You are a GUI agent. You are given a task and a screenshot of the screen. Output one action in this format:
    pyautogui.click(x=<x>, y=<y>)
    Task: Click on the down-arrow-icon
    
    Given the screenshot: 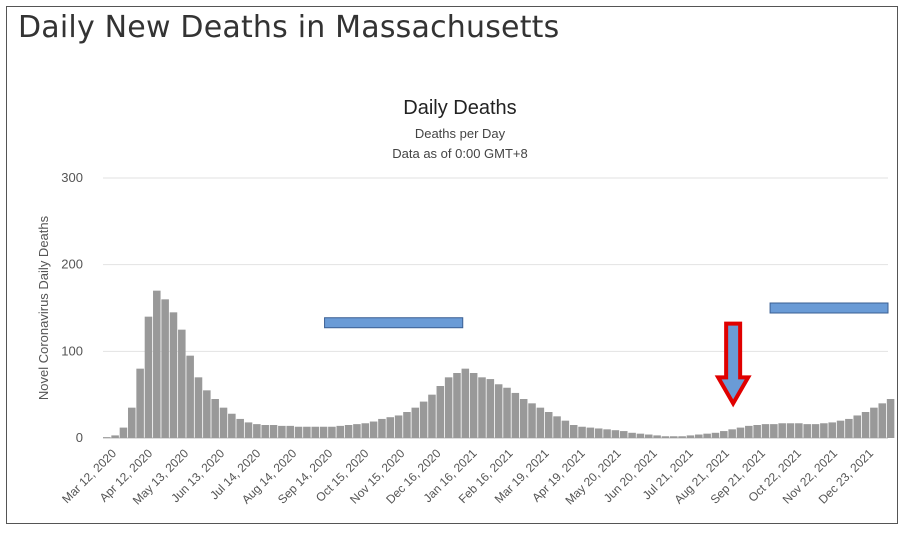 What is the action you would take?
    pyautogui.click(x=733, y=364)
    